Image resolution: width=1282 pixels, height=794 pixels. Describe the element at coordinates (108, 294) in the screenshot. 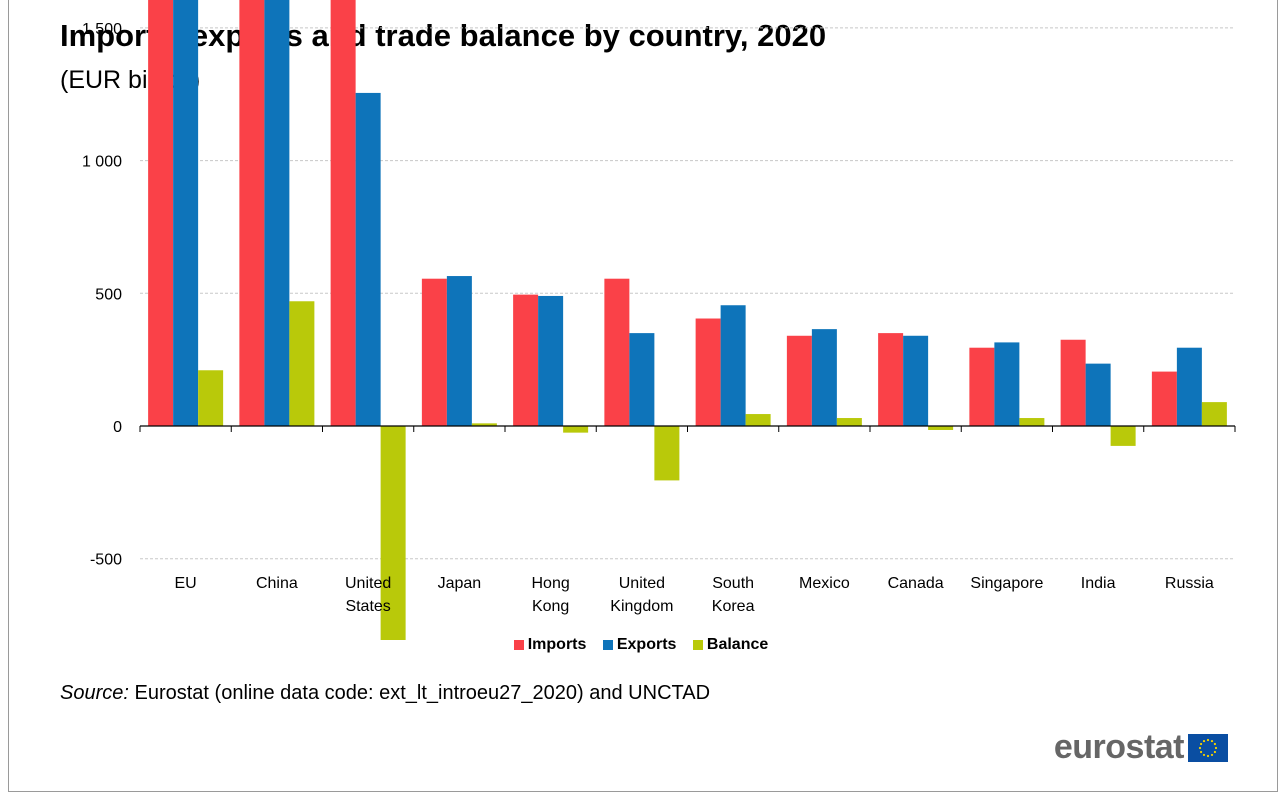

I see `y-tick-label: 500` at that location.